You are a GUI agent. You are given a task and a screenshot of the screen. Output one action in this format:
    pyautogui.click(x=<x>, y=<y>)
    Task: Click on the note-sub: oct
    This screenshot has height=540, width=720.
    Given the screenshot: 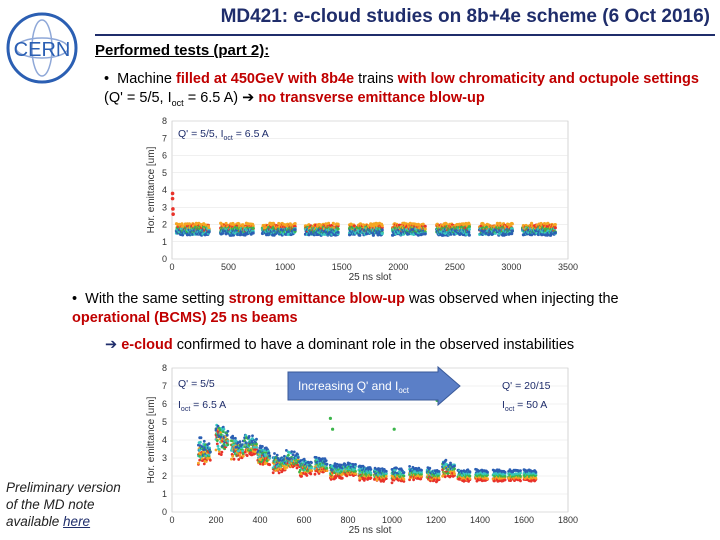 What is the action you would take?
    pyautogui.click(x=509, y=409)
    